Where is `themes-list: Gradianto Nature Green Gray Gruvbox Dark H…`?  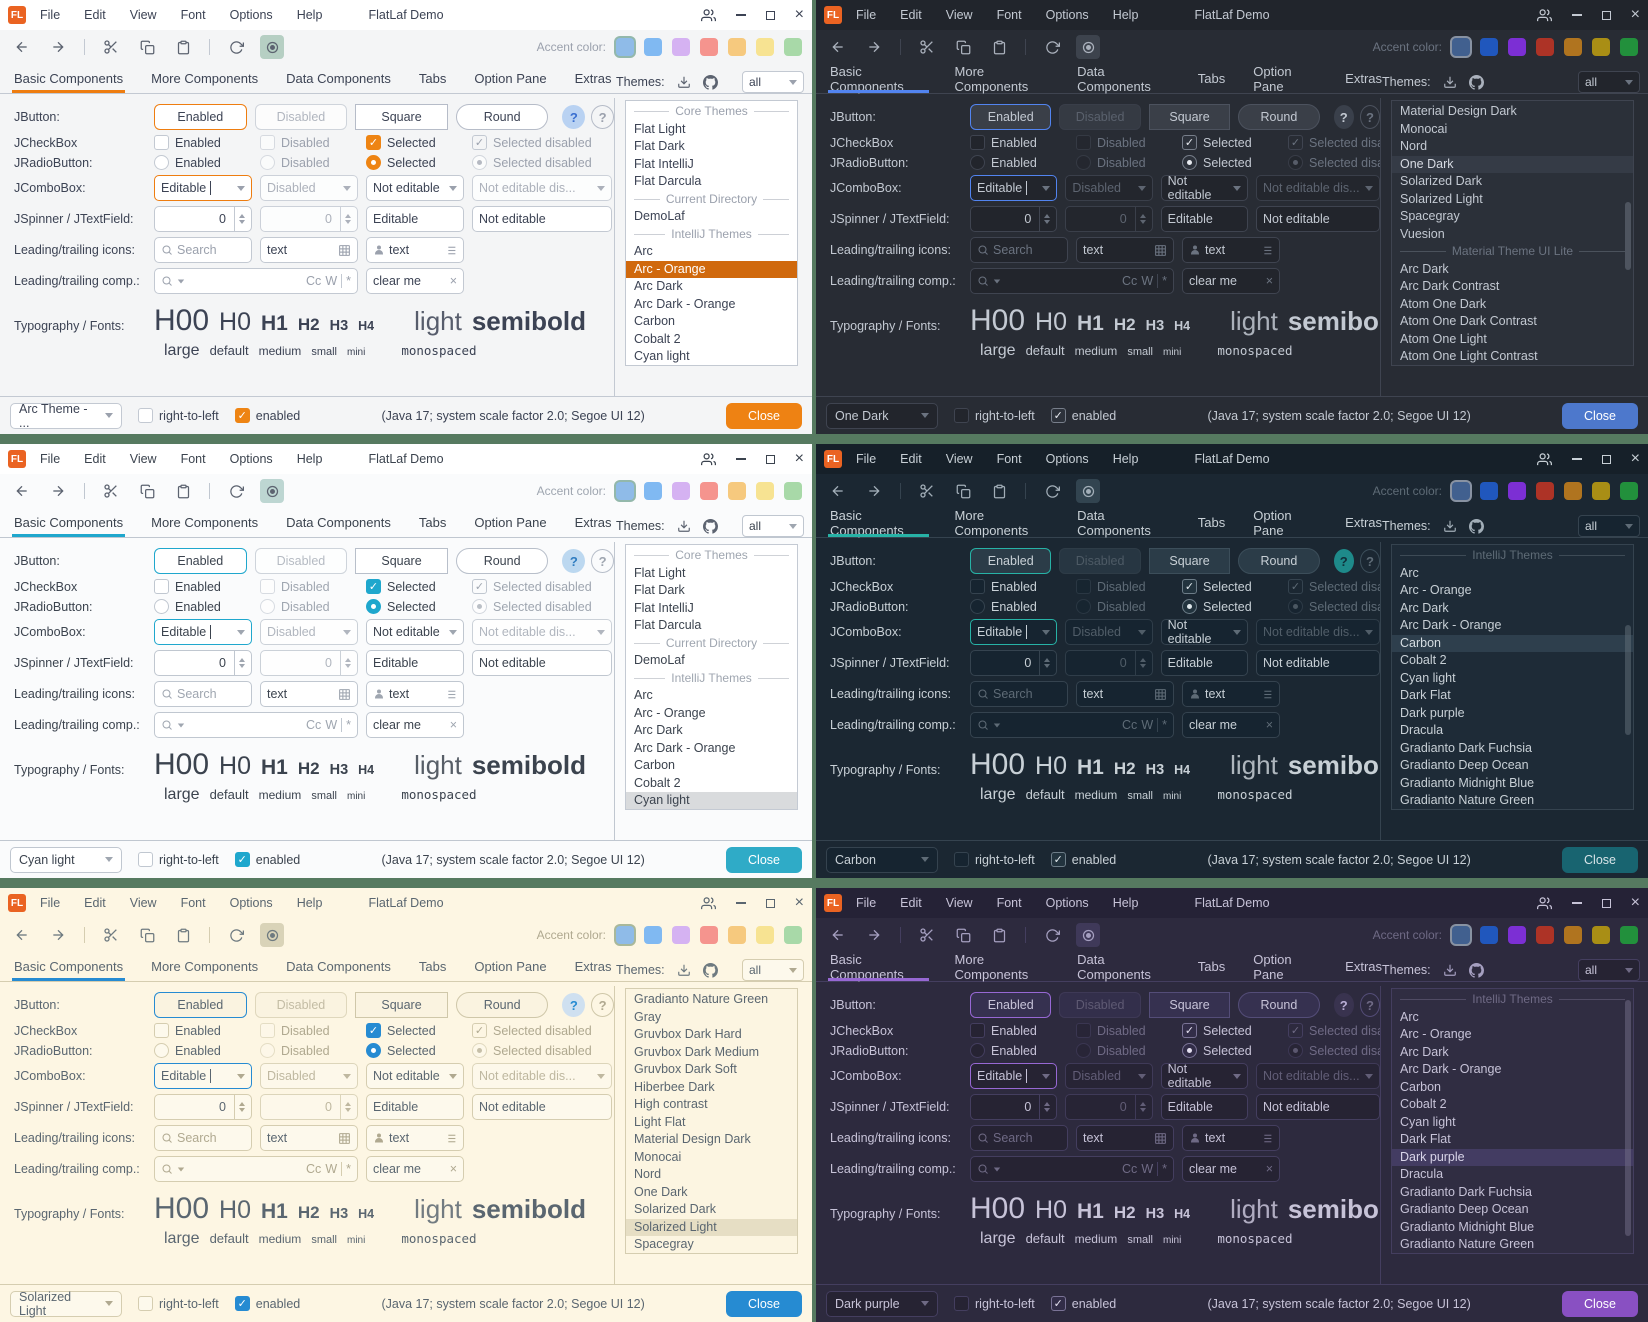
themes-list: Gradianto Nature Green Gray Gruvbox Dark H… is located at coordinates (711, 1121).